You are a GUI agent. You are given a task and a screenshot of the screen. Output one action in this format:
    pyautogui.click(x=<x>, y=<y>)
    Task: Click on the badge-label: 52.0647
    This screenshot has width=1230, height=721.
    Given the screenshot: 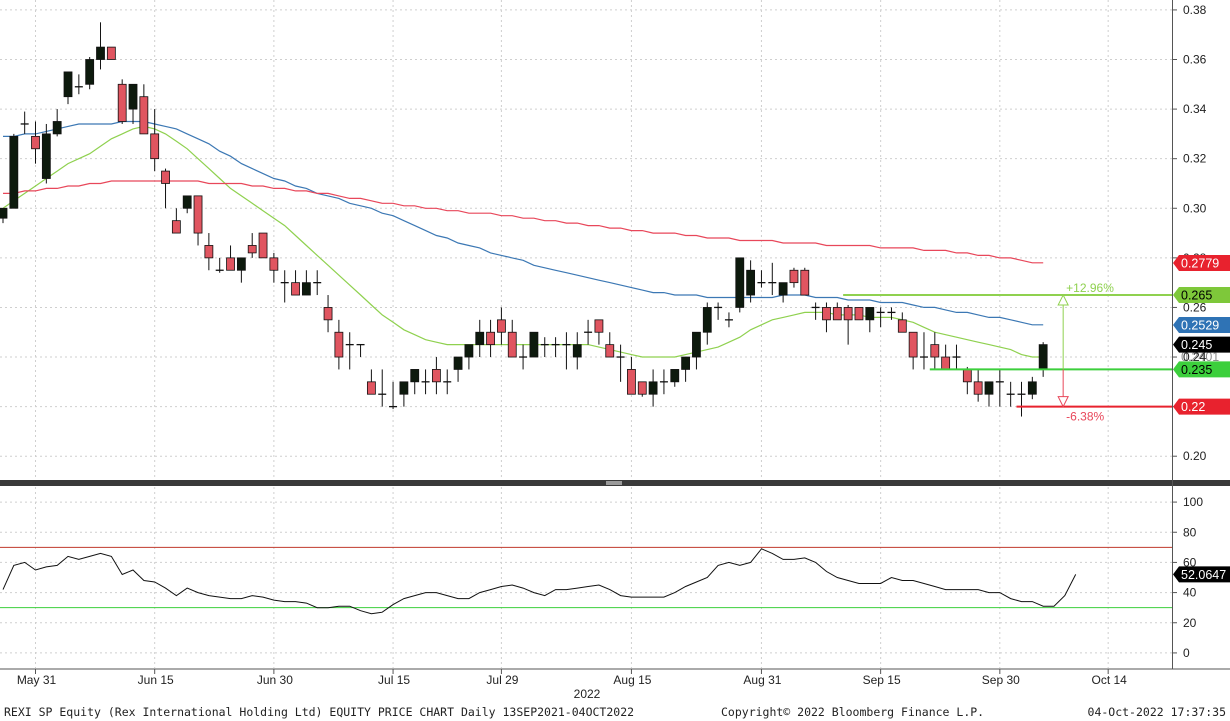 What is the action you would take?
    pyautogui.click(x=1203, y=575)
    